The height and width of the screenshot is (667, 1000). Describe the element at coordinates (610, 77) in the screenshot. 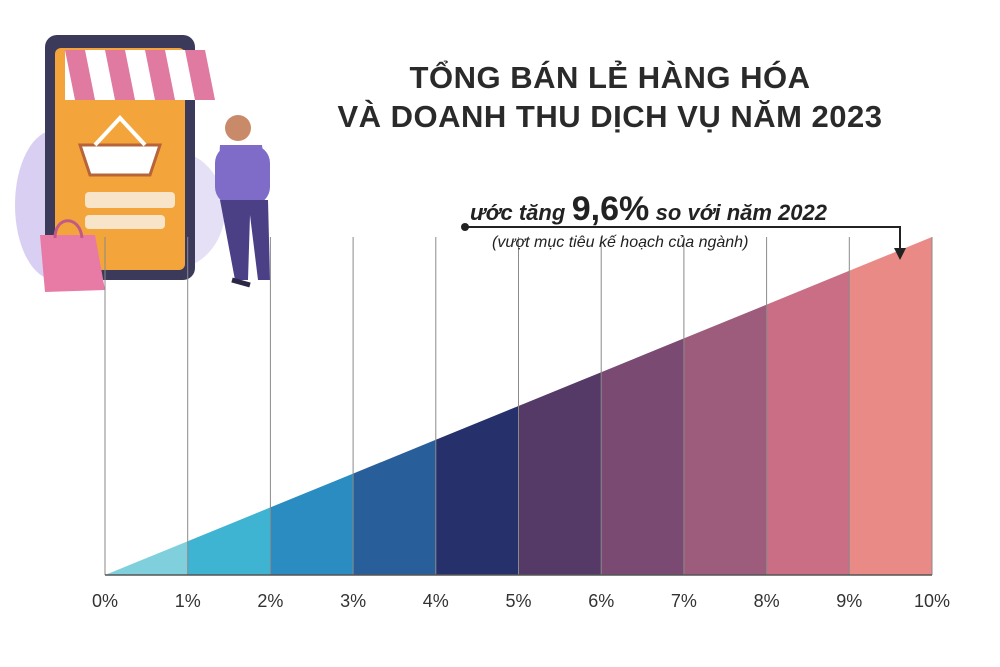

I see `chart-title-line-1: TỔNG BÁN LẺ HÀNG HÓA` at that location.